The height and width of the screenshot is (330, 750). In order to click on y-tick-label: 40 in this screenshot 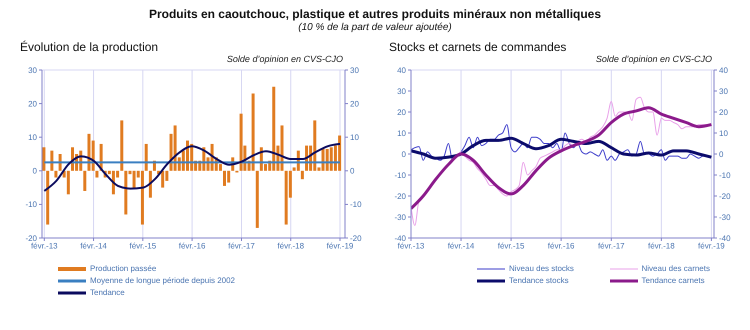, I will do `click(402, 70)`.